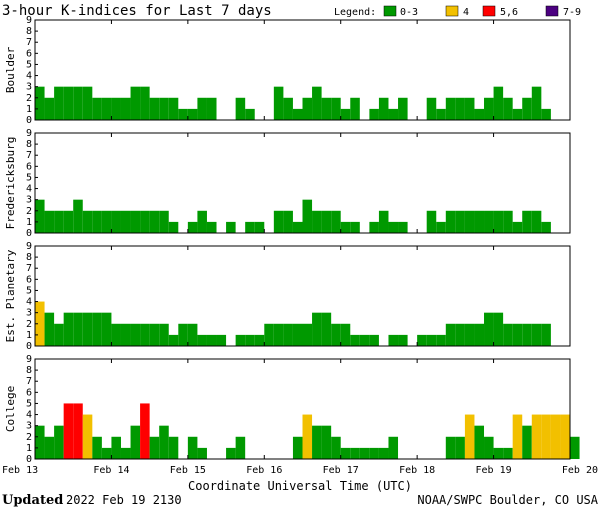 The image size is (600, 510). I want to click on y-tick-label: 8, so click(29, 257).